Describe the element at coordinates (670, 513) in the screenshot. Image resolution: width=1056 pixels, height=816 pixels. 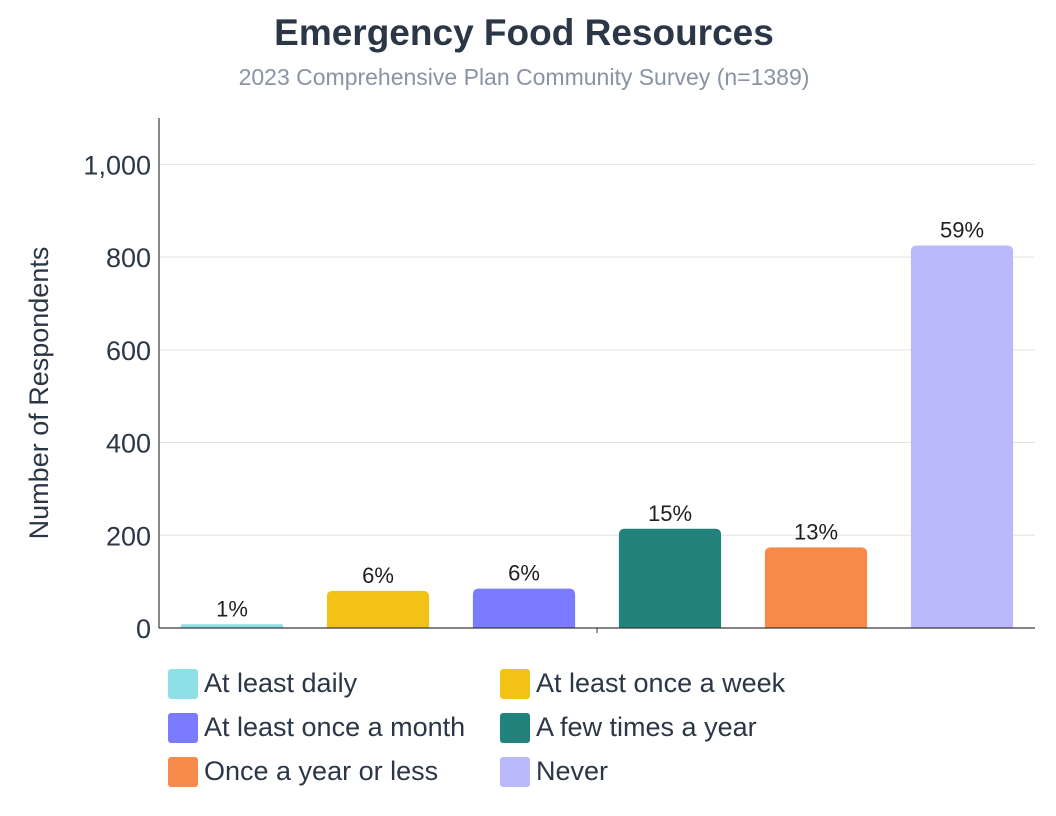
I see `bar-value-label: 15%` at that location.